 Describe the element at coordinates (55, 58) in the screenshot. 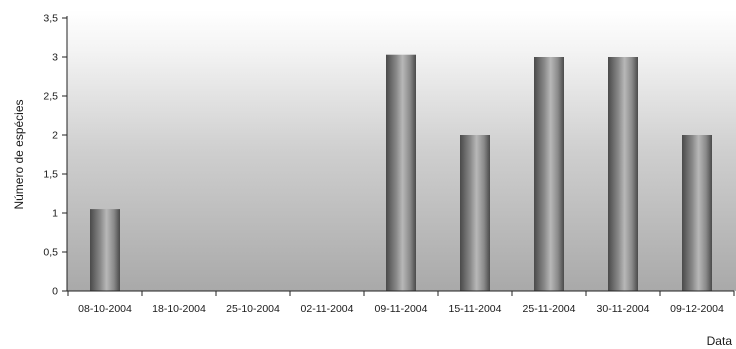

I see `y-tick-label: 3` at that location.